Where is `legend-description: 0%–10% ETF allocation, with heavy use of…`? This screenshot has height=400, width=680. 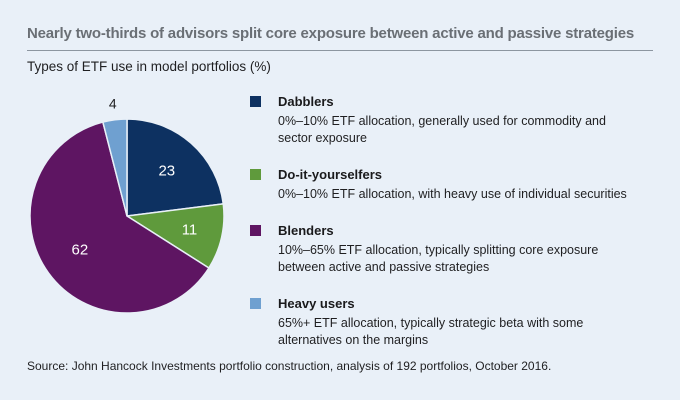
legend-description: 0%–10% ETF allocation, with heavy use of… is located at coordinates (452, 194).